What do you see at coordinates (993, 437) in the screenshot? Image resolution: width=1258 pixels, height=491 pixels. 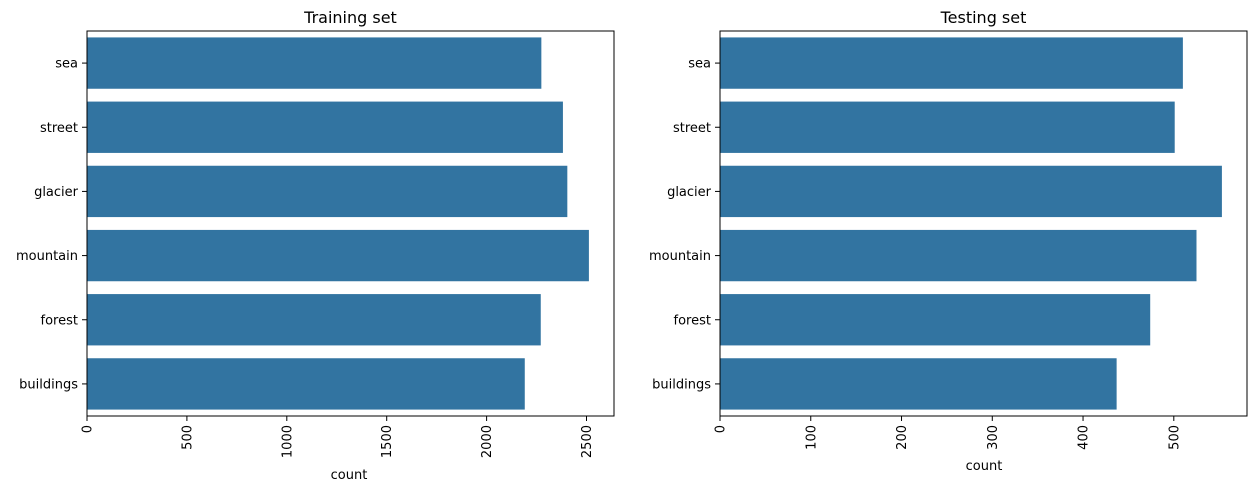 I see `x-tick-label: 300` at bounding box center [993, 437].